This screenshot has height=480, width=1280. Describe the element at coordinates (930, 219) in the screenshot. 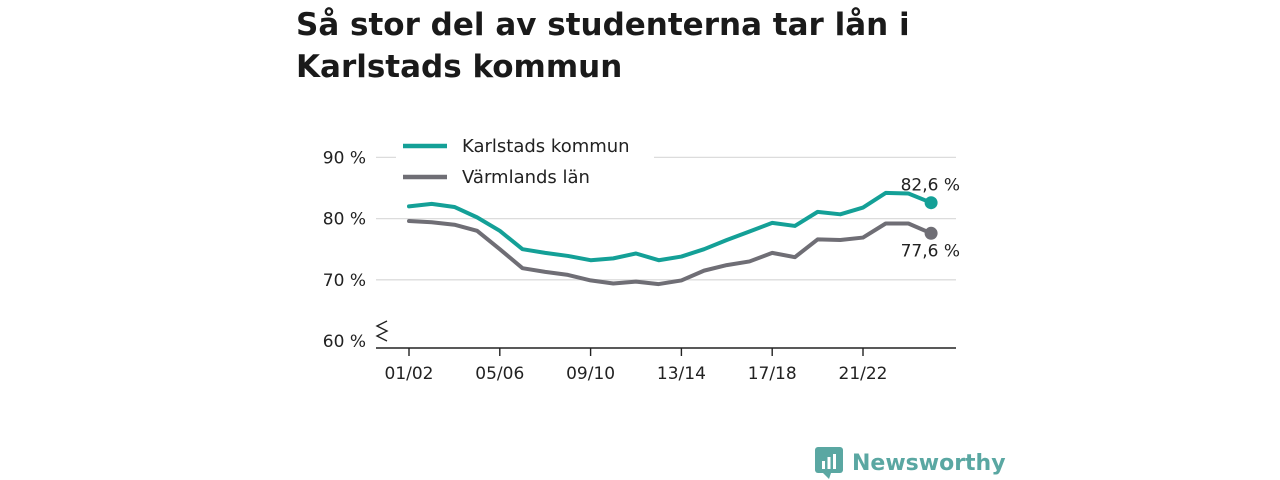

I see `end-labels: 82,6 % 77,6 %` at that location.